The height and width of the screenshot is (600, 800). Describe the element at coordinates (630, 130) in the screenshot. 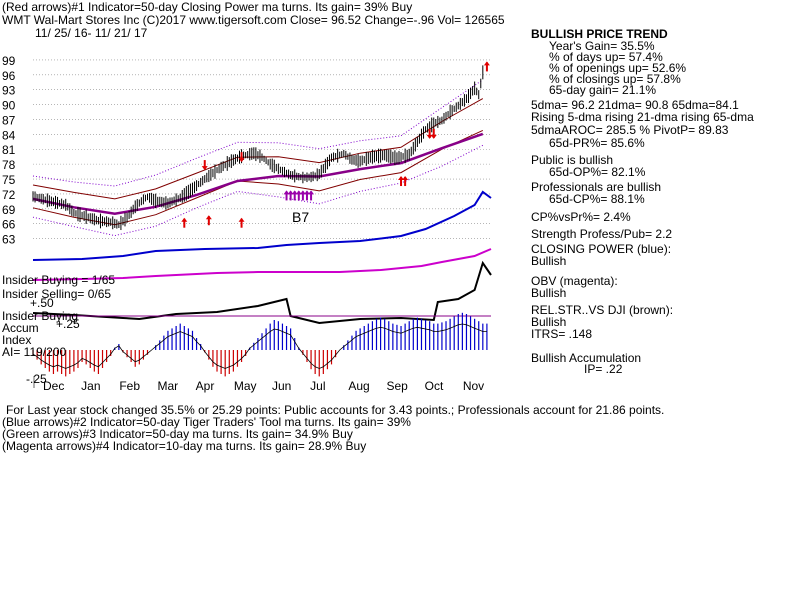

I see `aroc-pivot: 5dmaAROC= 285.5 % PivotP= 89.83` at that location.